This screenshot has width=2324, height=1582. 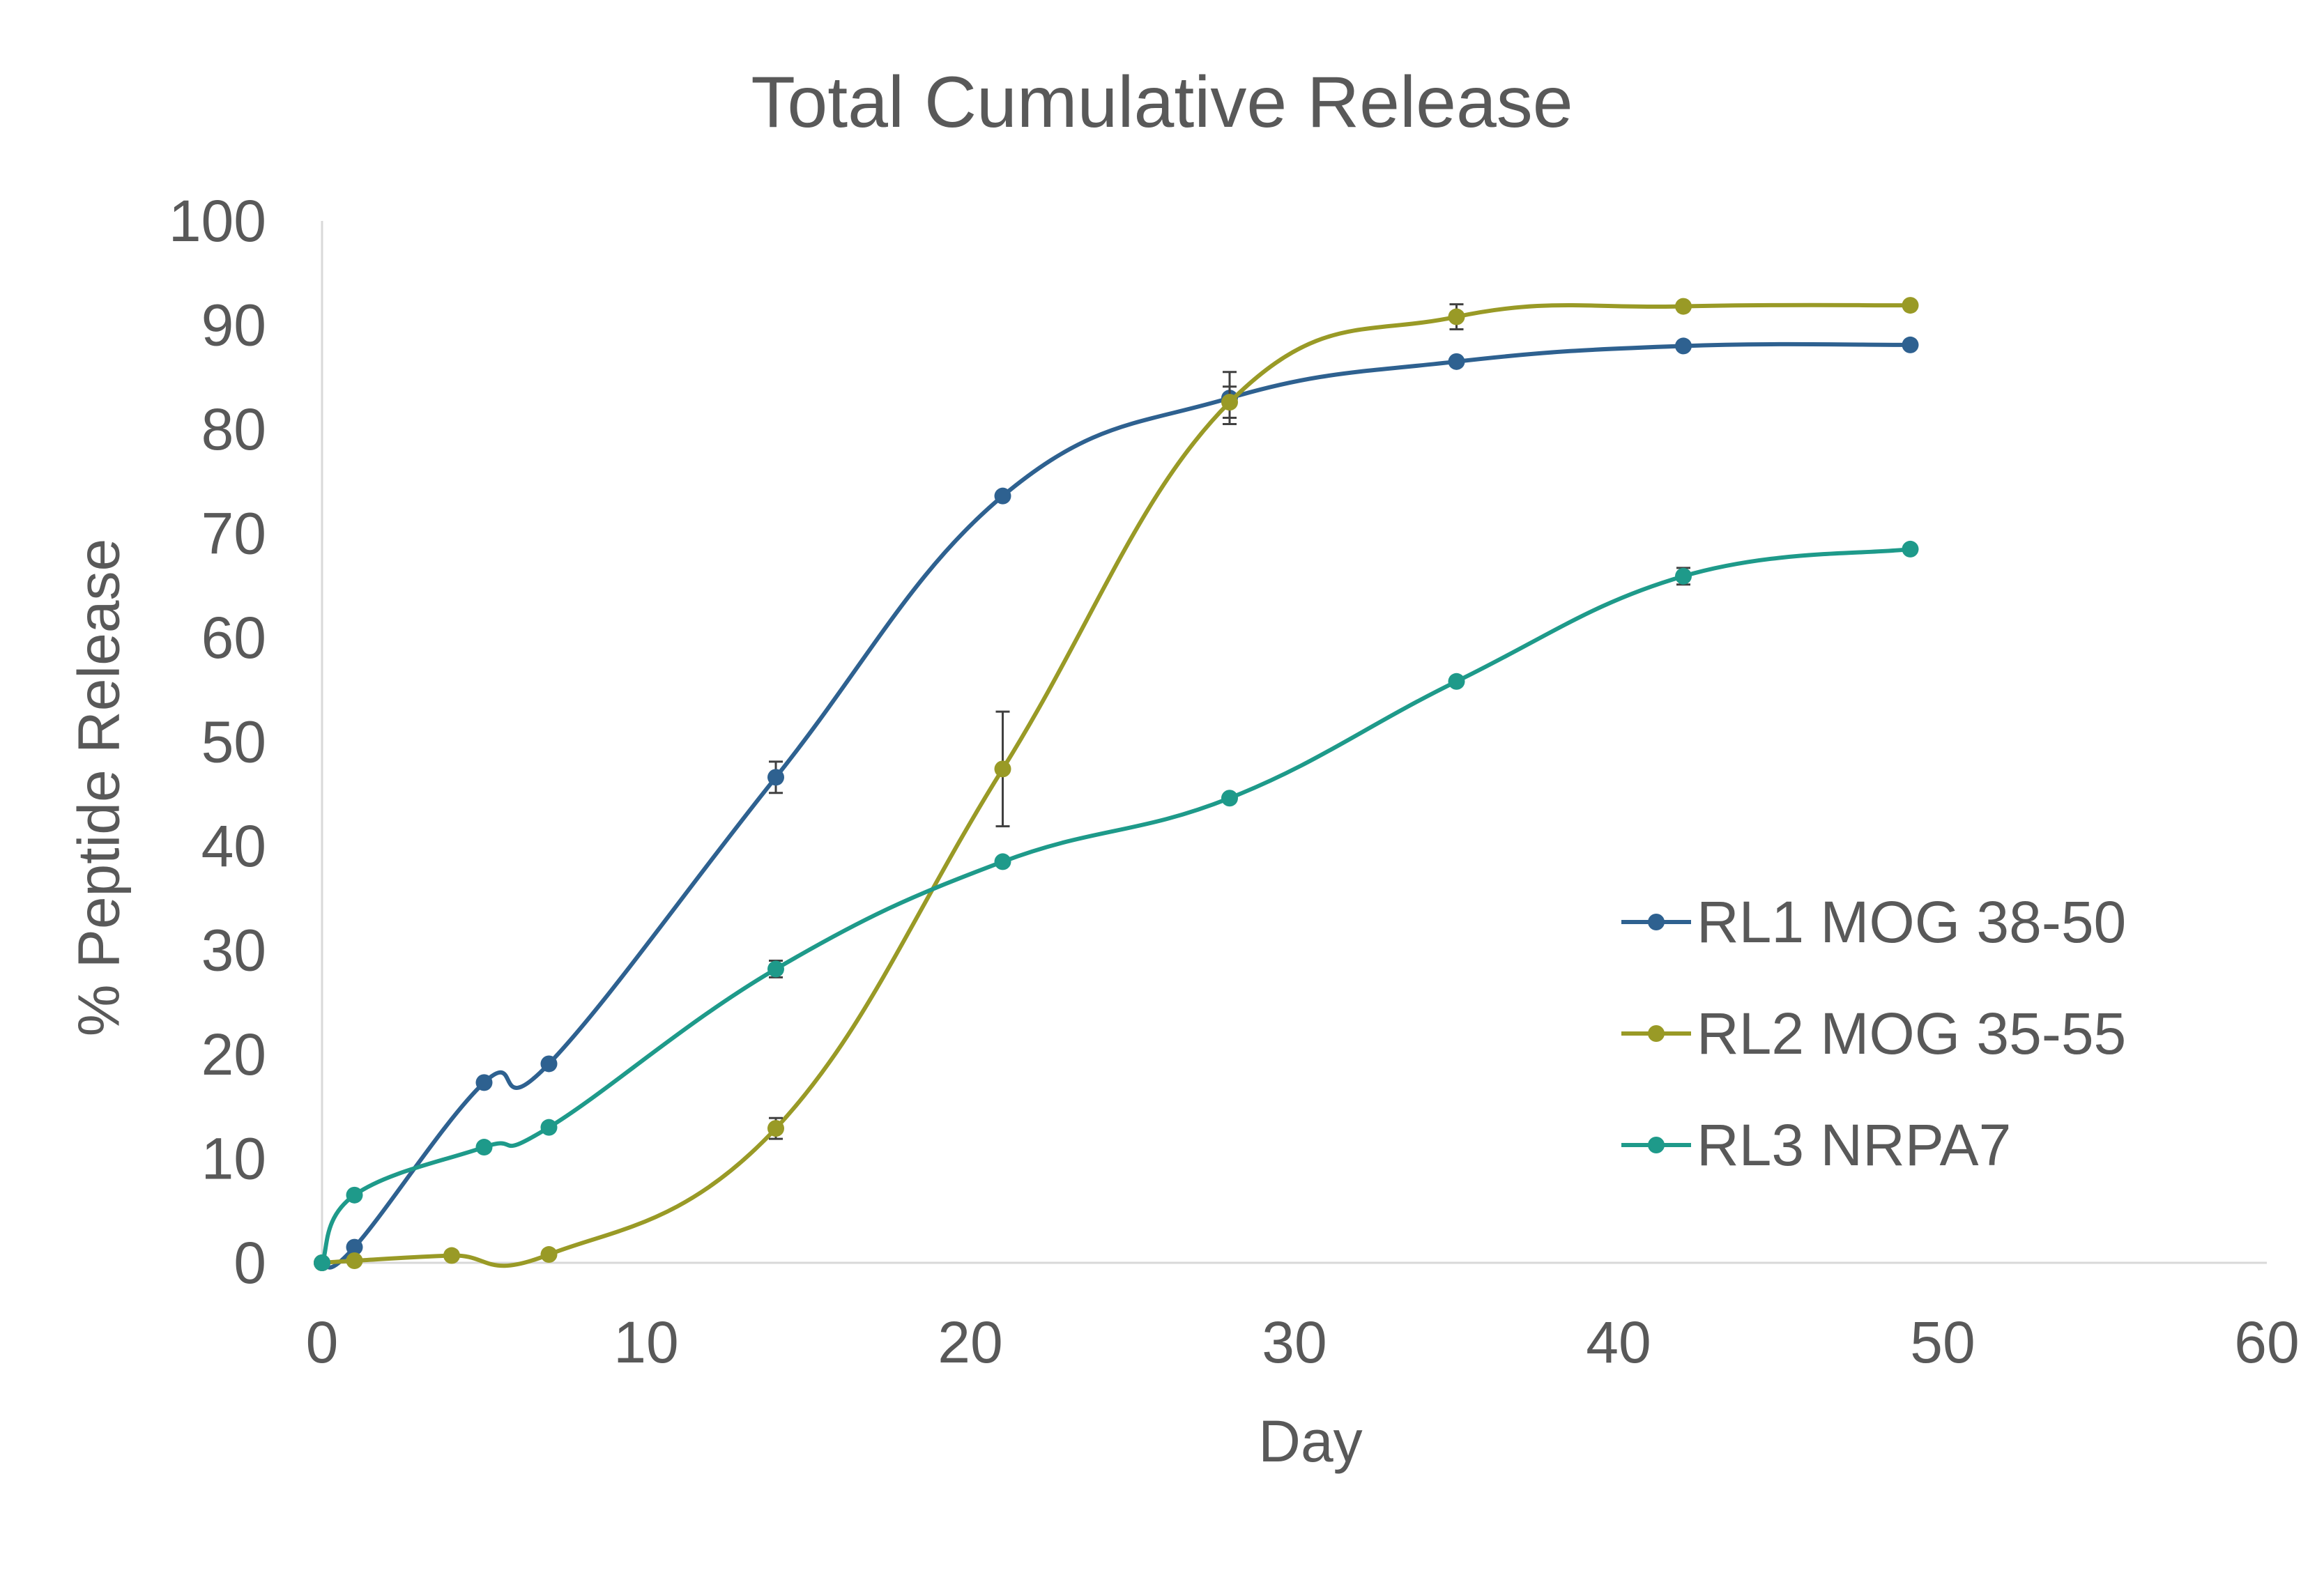 I want to click on y-tick-label: 0, so click(x=250, y=1263).